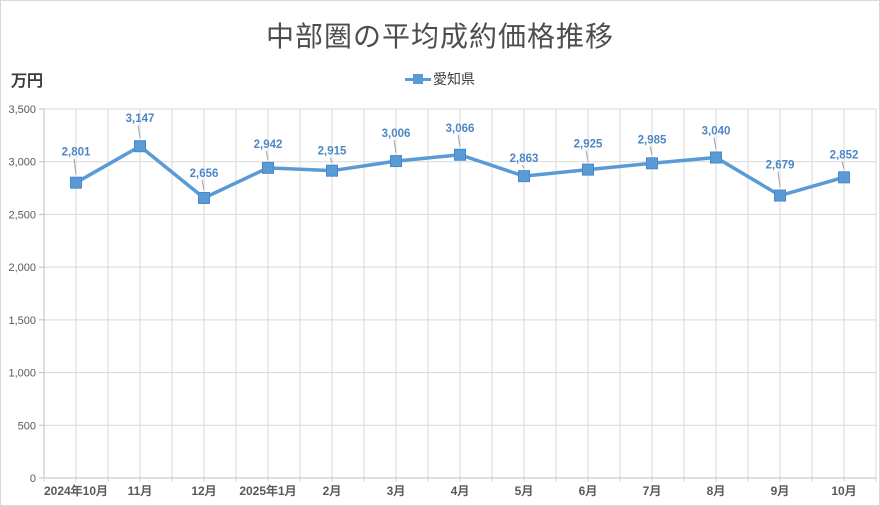  I want to click on y-tick-label: 2,500, so click(22, 215).